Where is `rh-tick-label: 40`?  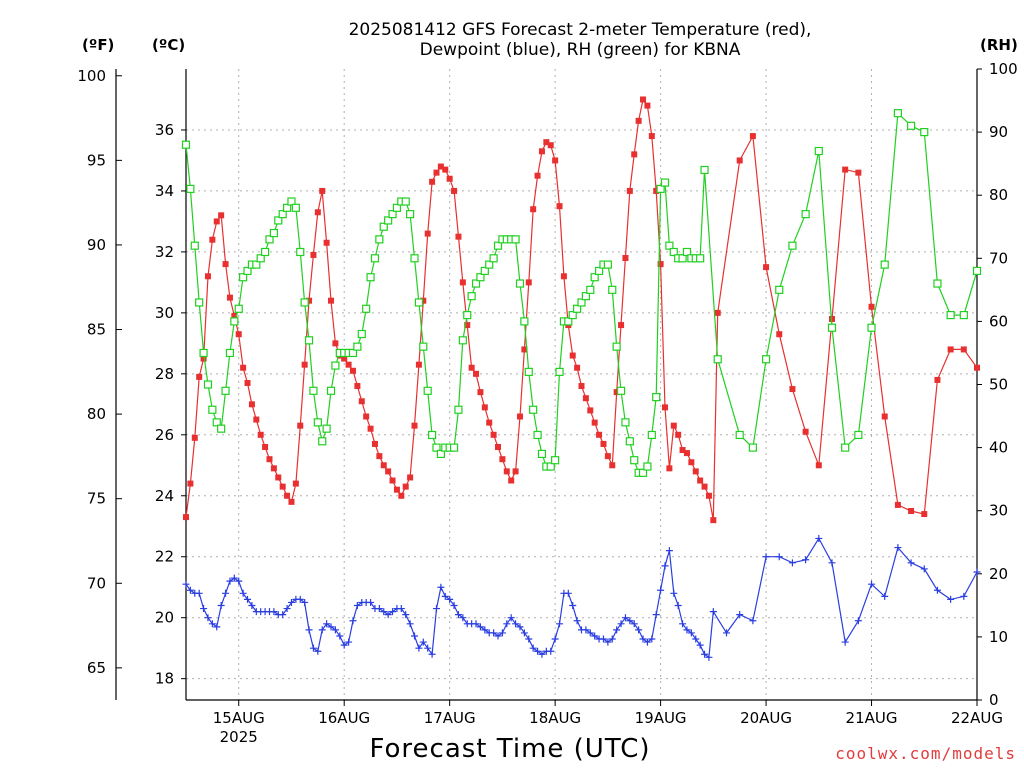
rh-tick-label: 40 is located at coordinates (998, 448).